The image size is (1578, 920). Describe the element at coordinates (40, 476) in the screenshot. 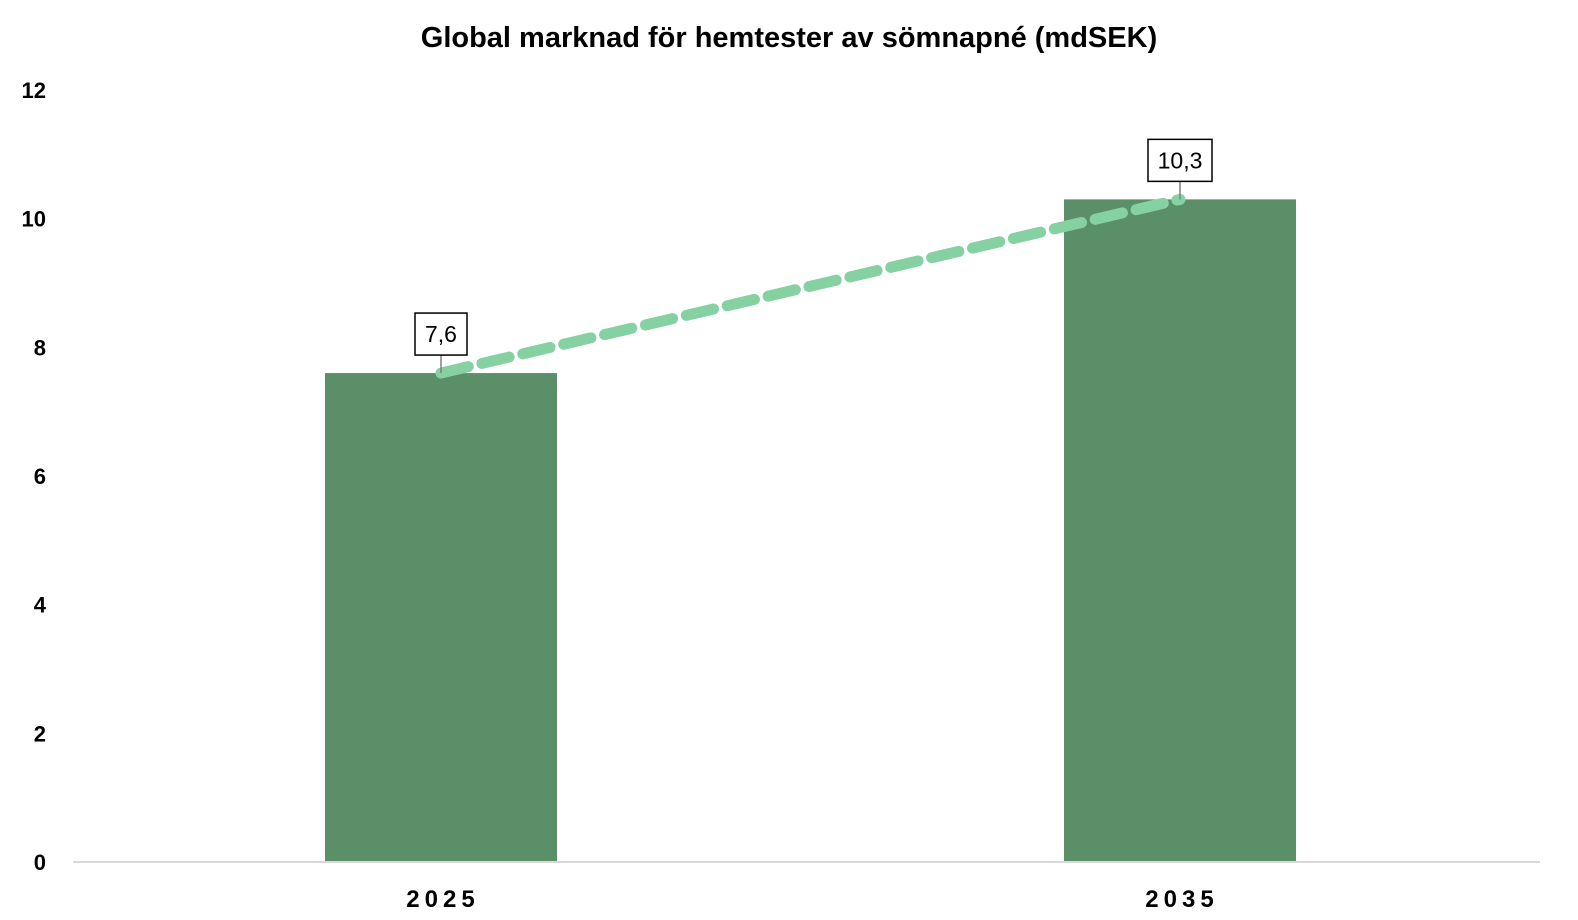

I see `y-tick-label: 6` at that location.